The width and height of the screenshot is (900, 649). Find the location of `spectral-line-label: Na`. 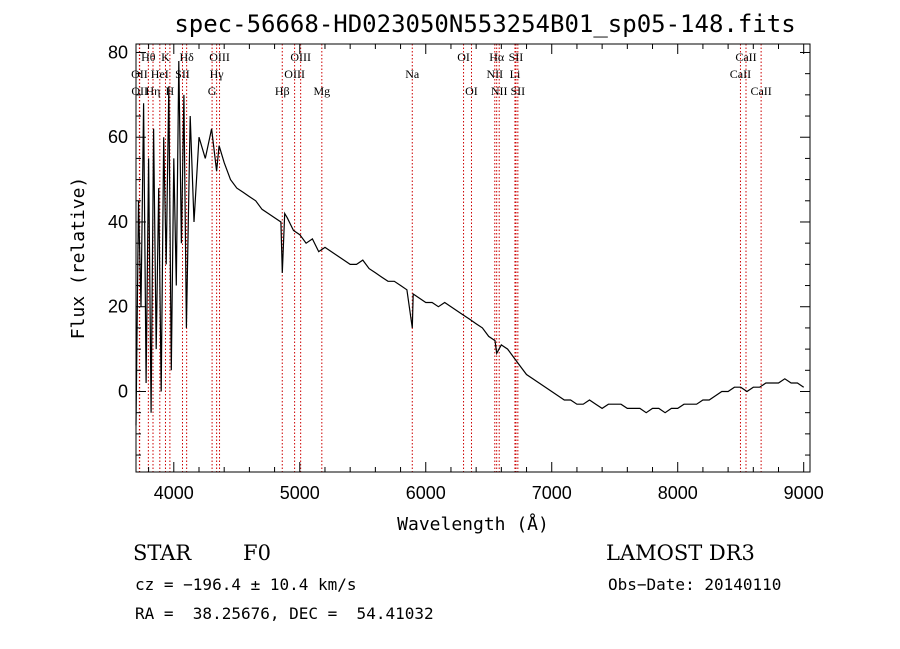

spectral-line-label: Na is located at coordinates (412, 74).